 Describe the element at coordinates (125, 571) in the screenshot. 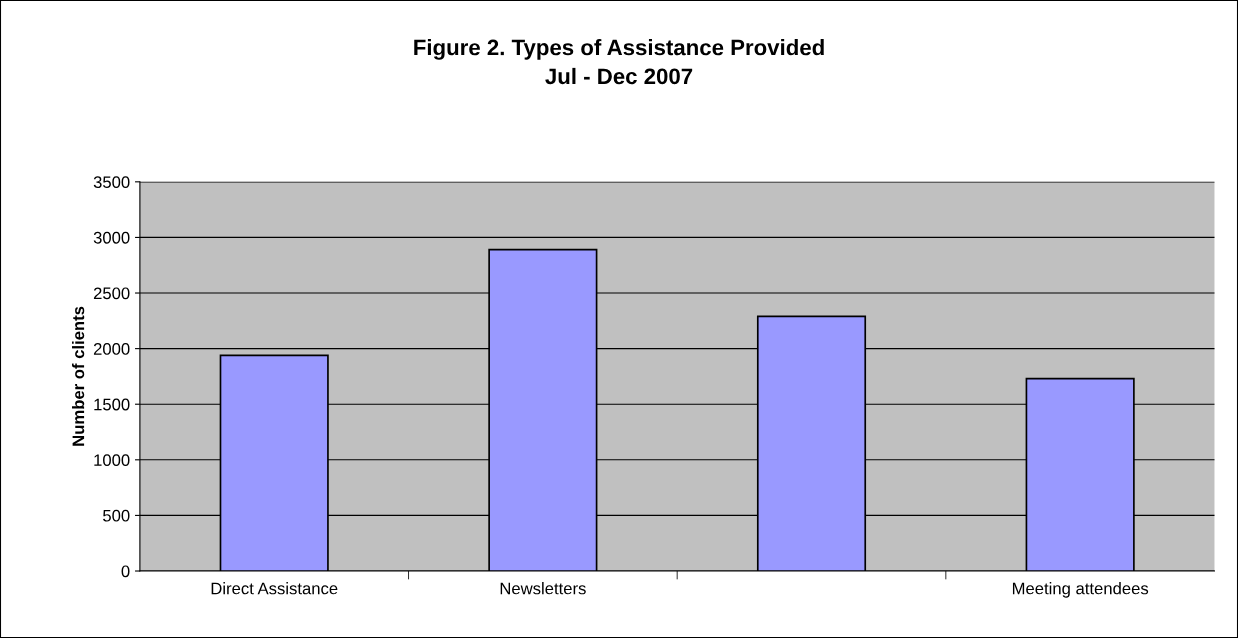

I see `y-tick-label: 0` at that location.